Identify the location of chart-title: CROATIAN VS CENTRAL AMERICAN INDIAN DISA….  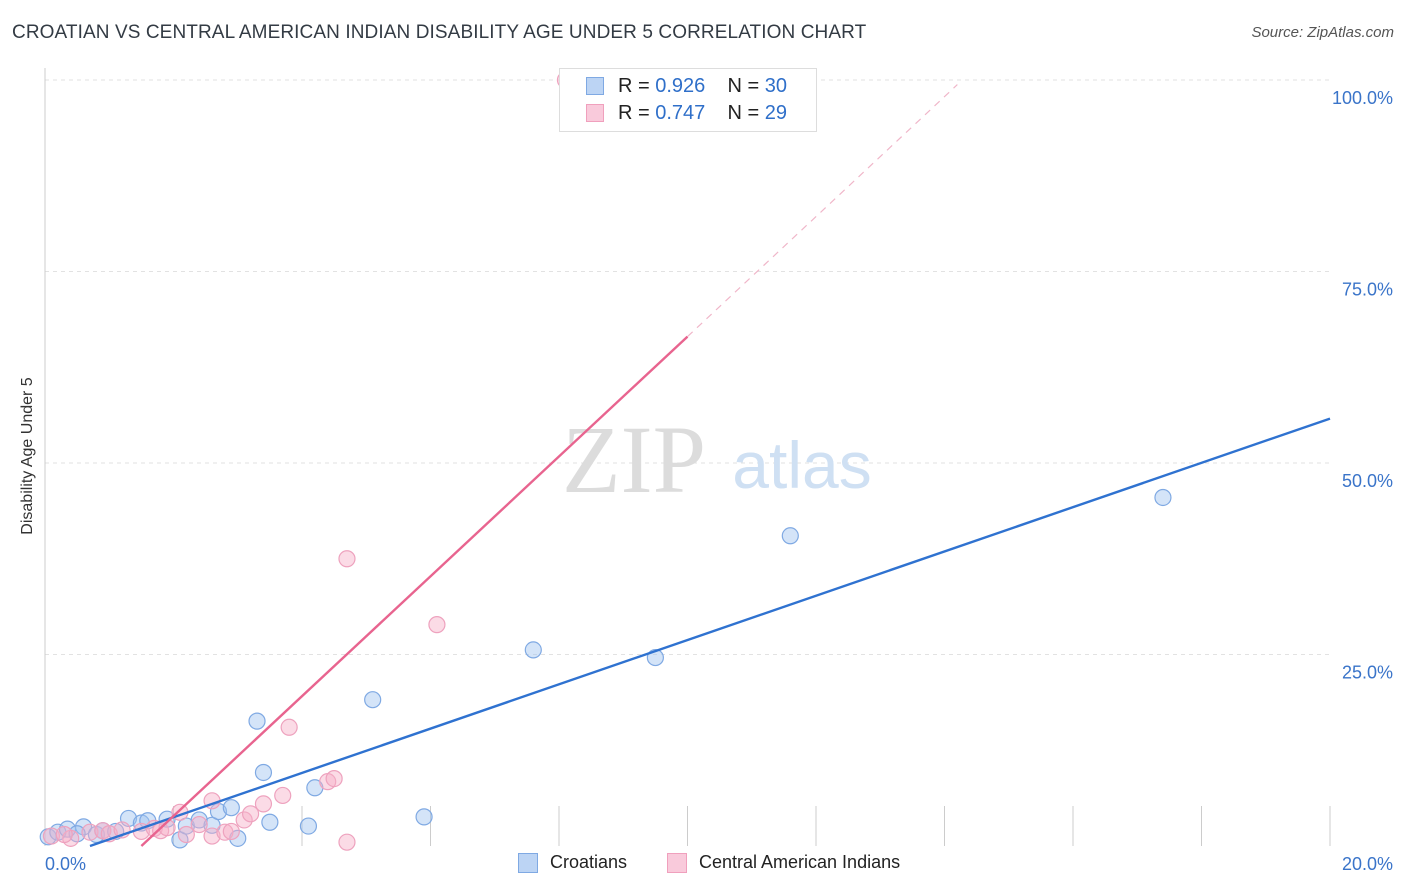
(439, 32).